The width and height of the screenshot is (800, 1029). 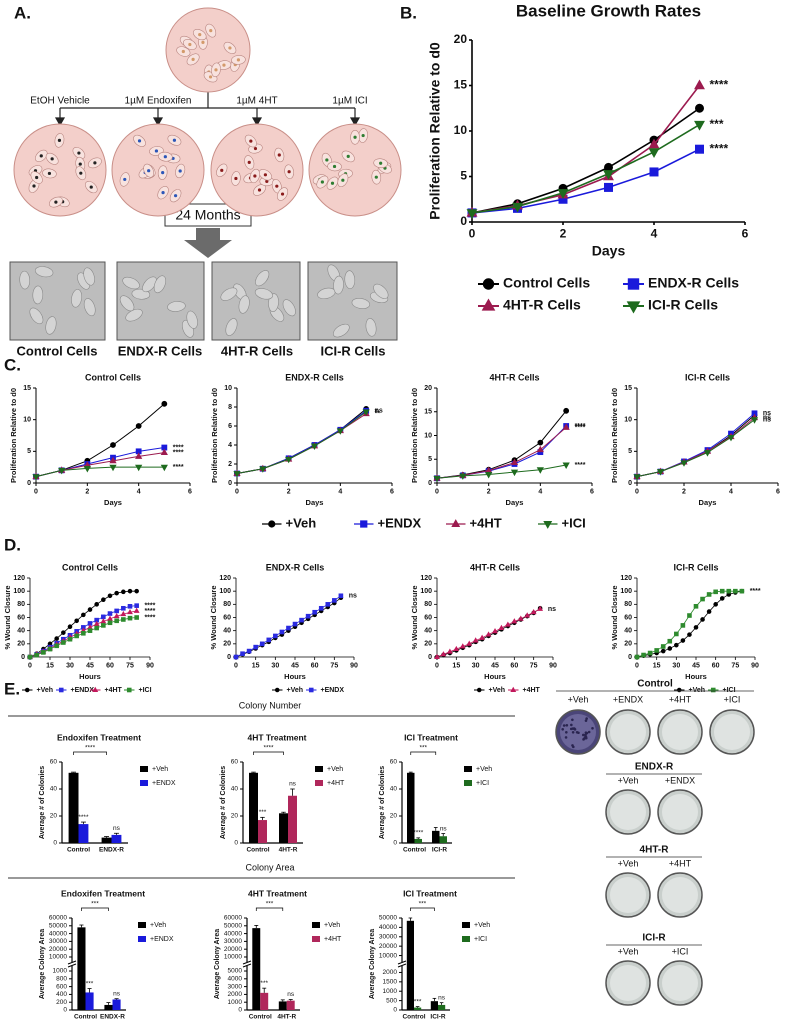 I want to click on y-tick-label: 40, so click(x=235, y=789).